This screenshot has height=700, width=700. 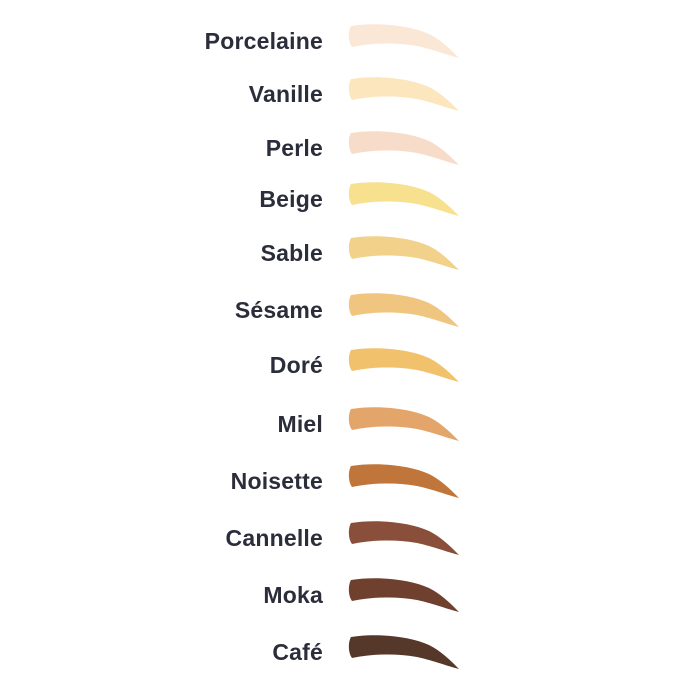 What do you see at coordinates (276, 481) in the screenshot?
I see `shade-name: Noisette` at bounding box center [276, 481].